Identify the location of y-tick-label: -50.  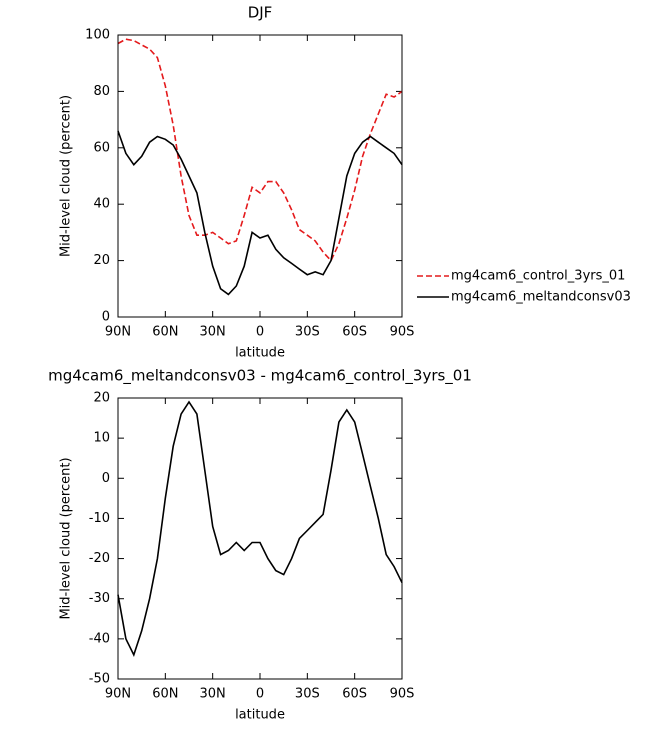
(99, 679).